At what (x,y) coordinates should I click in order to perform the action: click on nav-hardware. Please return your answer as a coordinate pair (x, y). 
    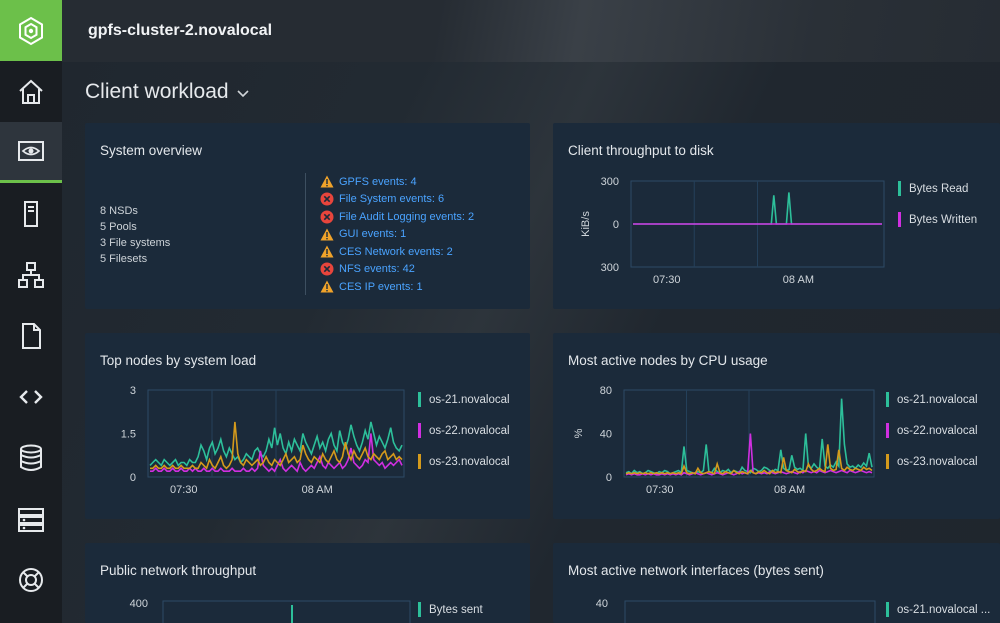
    Looking at the image, I should click on (31, 518).